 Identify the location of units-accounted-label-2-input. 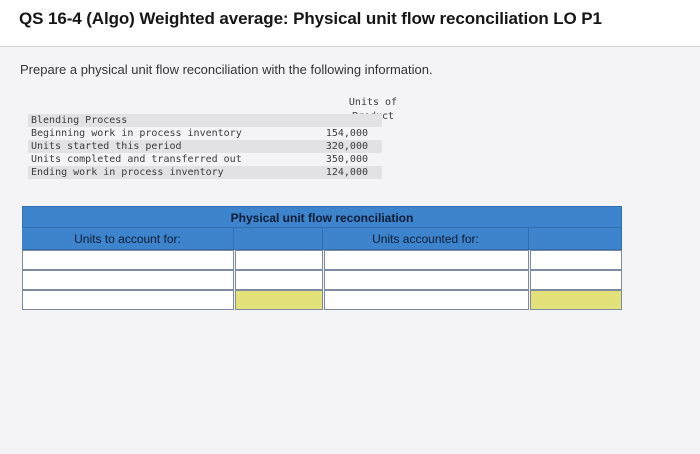
(426, 280).